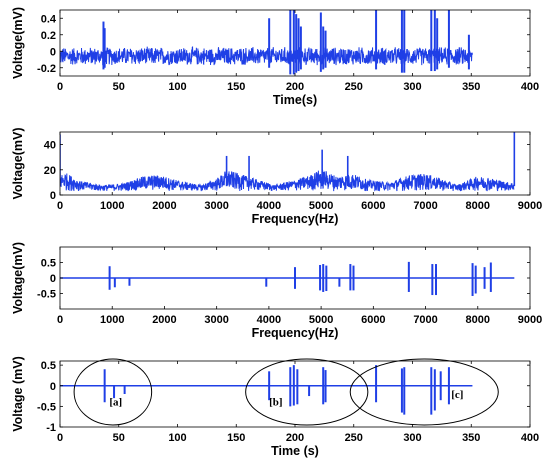 The width and height of the screenshot is (550, 467). I want to click on y-axis-label: Voltage (mV), so click(18, 393).